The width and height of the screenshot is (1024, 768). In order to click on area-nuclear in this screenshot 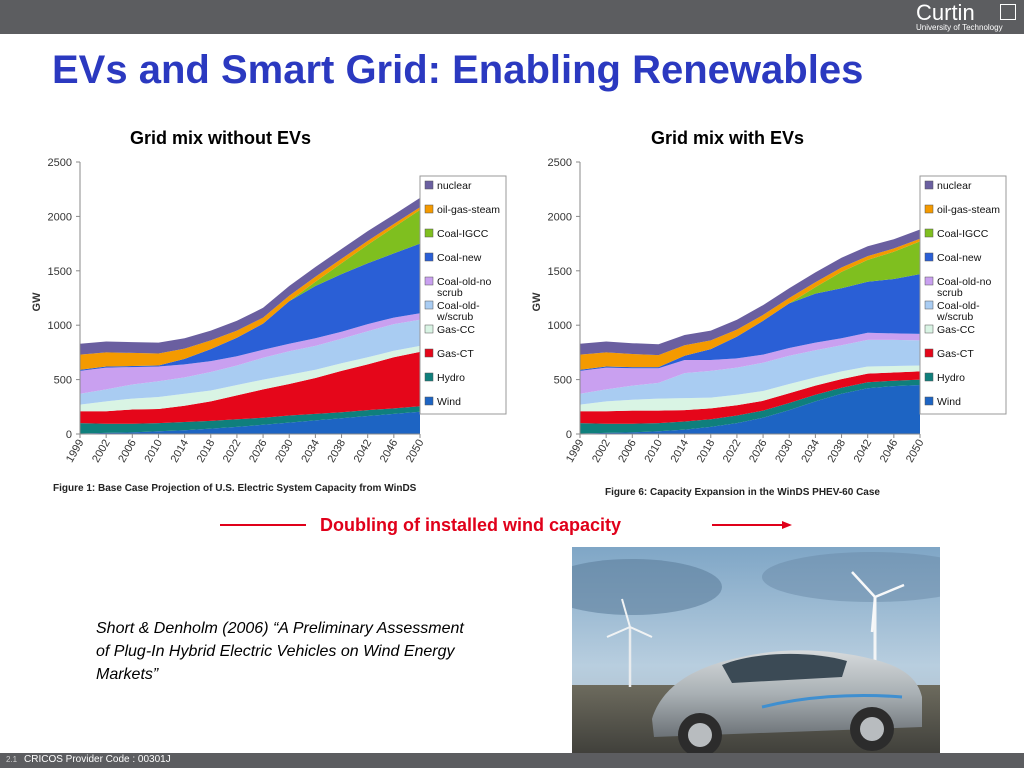, I will do `click(250, 276)`.